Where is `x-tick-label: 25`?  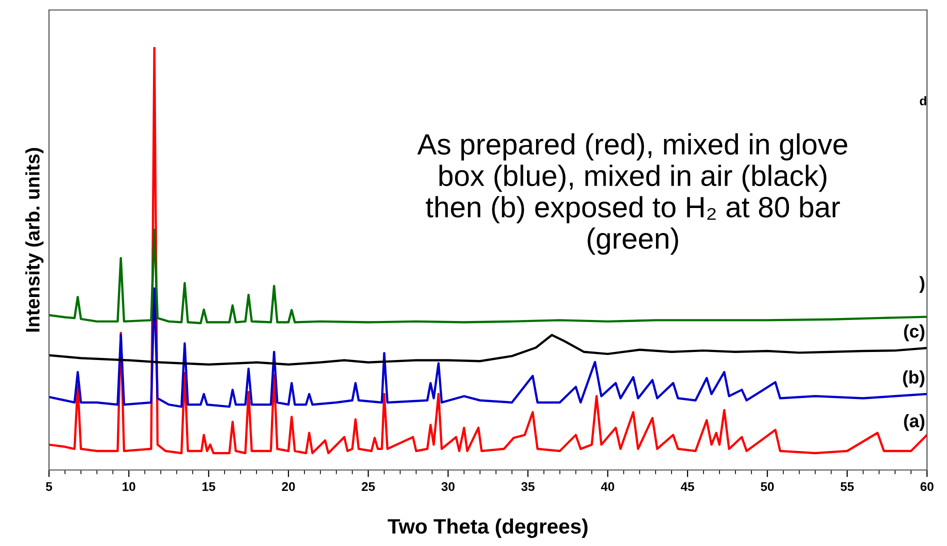
x-tick-label: 25 is located at coordinates (368, 486).